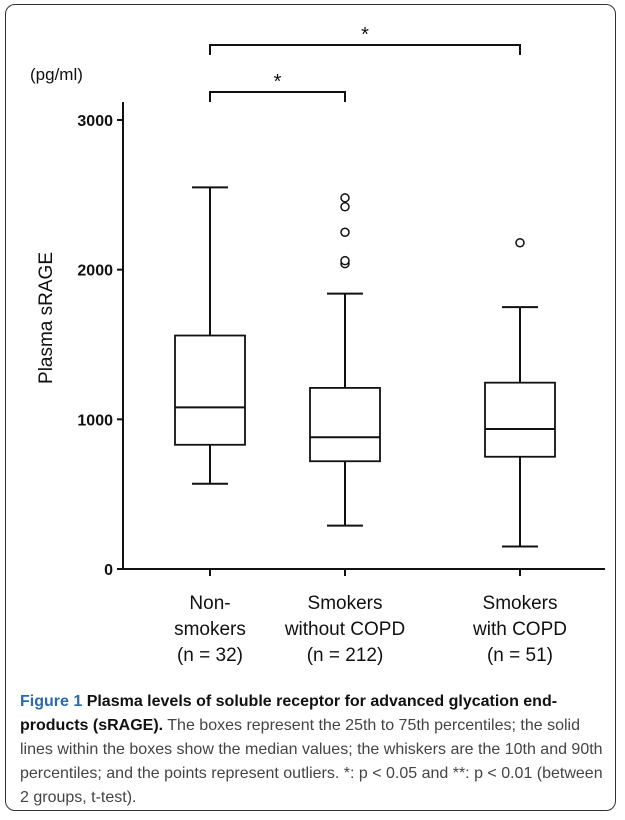 This screenshot has height=820, width=625. What do you see at coordinates (345, 655) in the screenshot?
I see `x-tick-label: (n = 212)` at bounding box center [345, 655].